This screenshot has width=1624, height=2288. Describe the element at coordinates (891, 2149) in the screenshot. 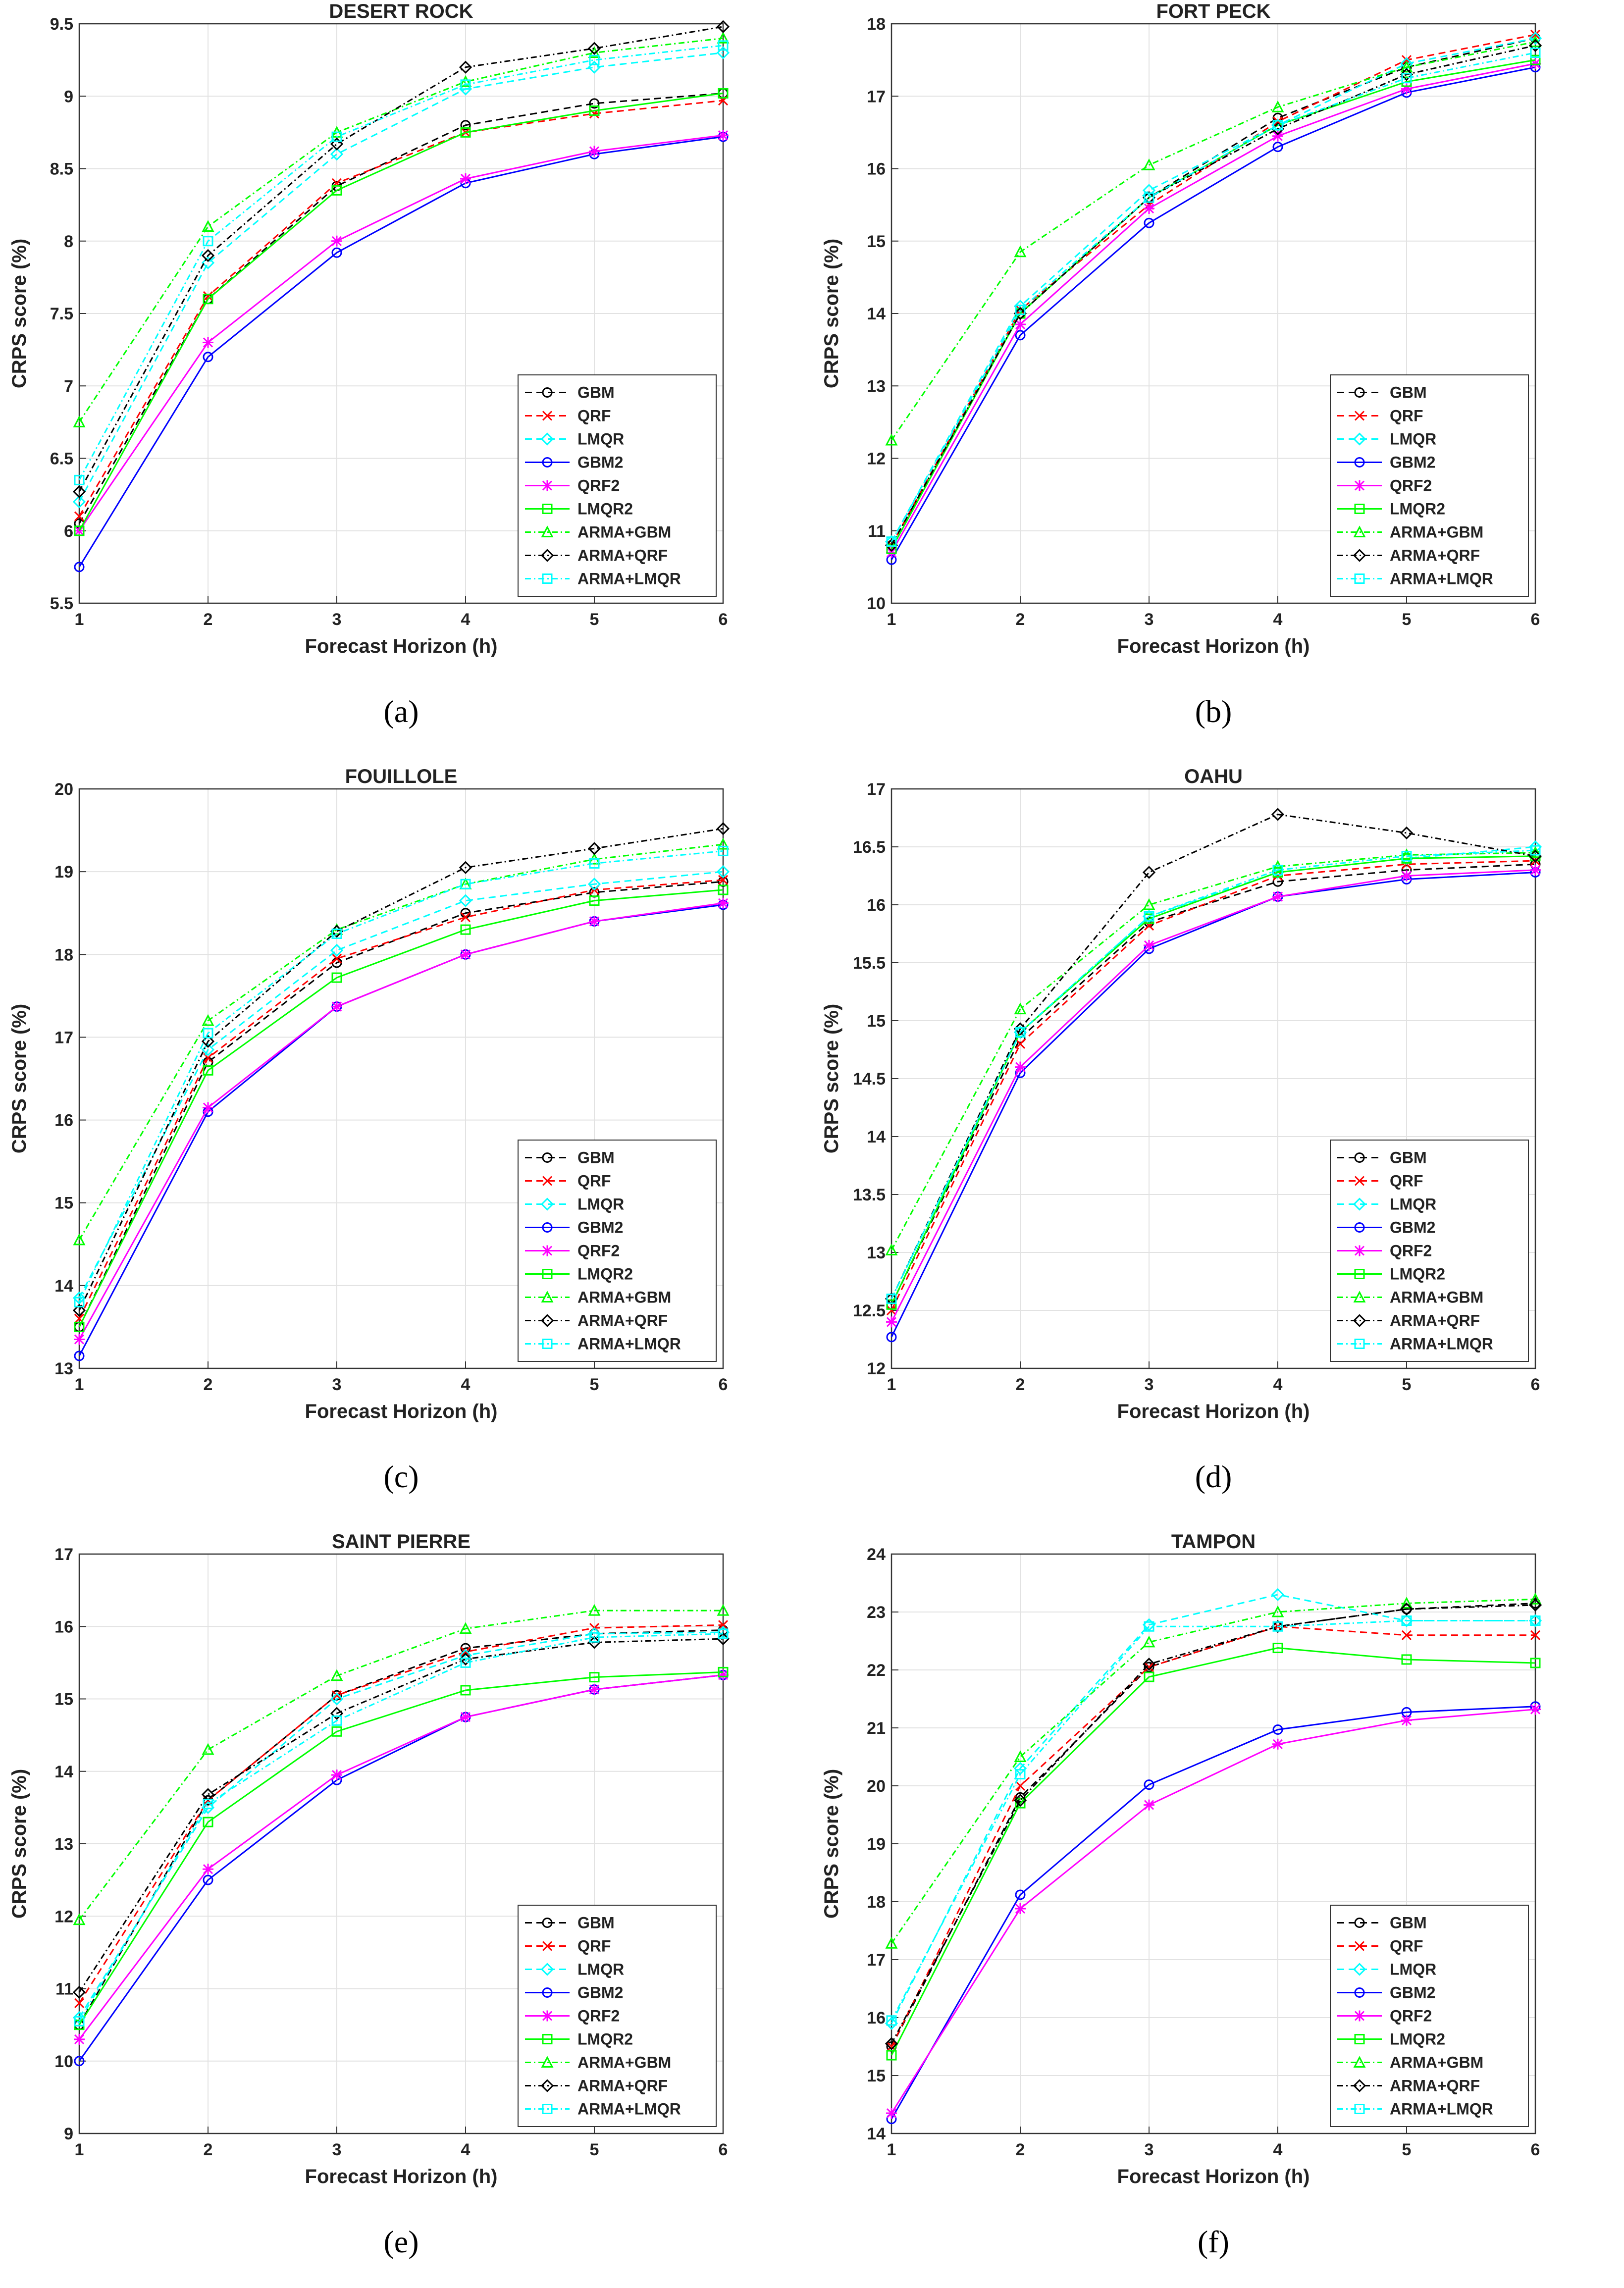

I see `x-tick-label: 1` at that location.